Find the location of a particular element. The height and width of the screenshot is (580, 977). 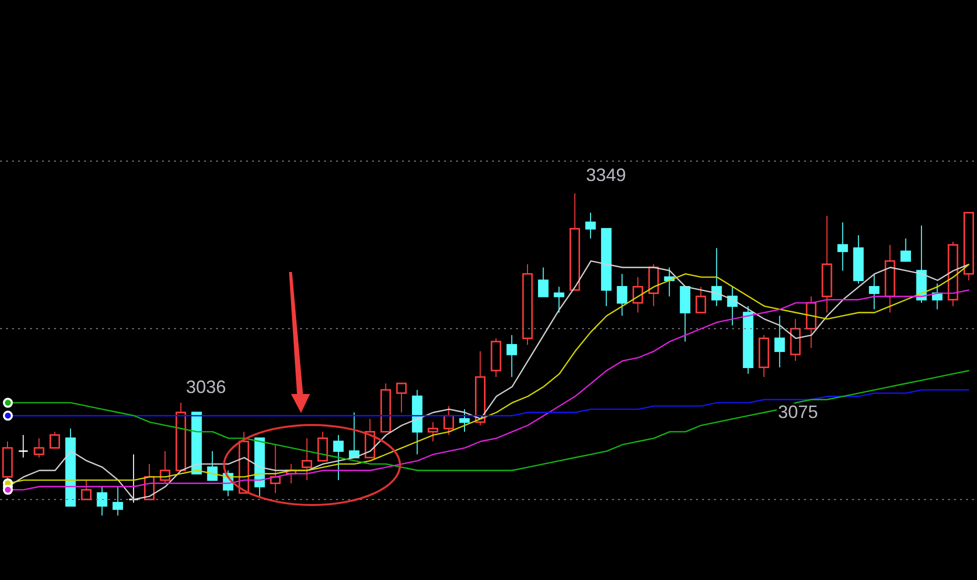

text: 3349 is located at coordinates (606, 175).